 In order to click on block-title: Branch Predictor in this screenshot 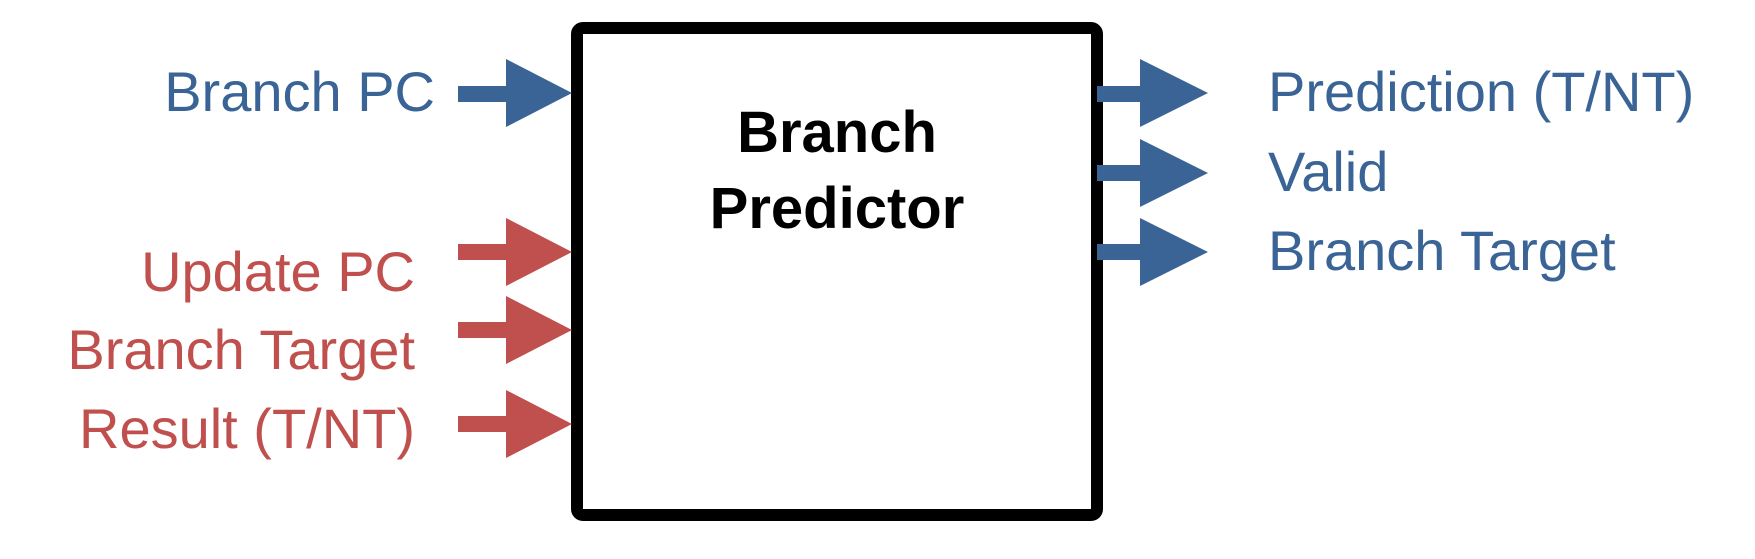, I will do `click(837, 171)`.